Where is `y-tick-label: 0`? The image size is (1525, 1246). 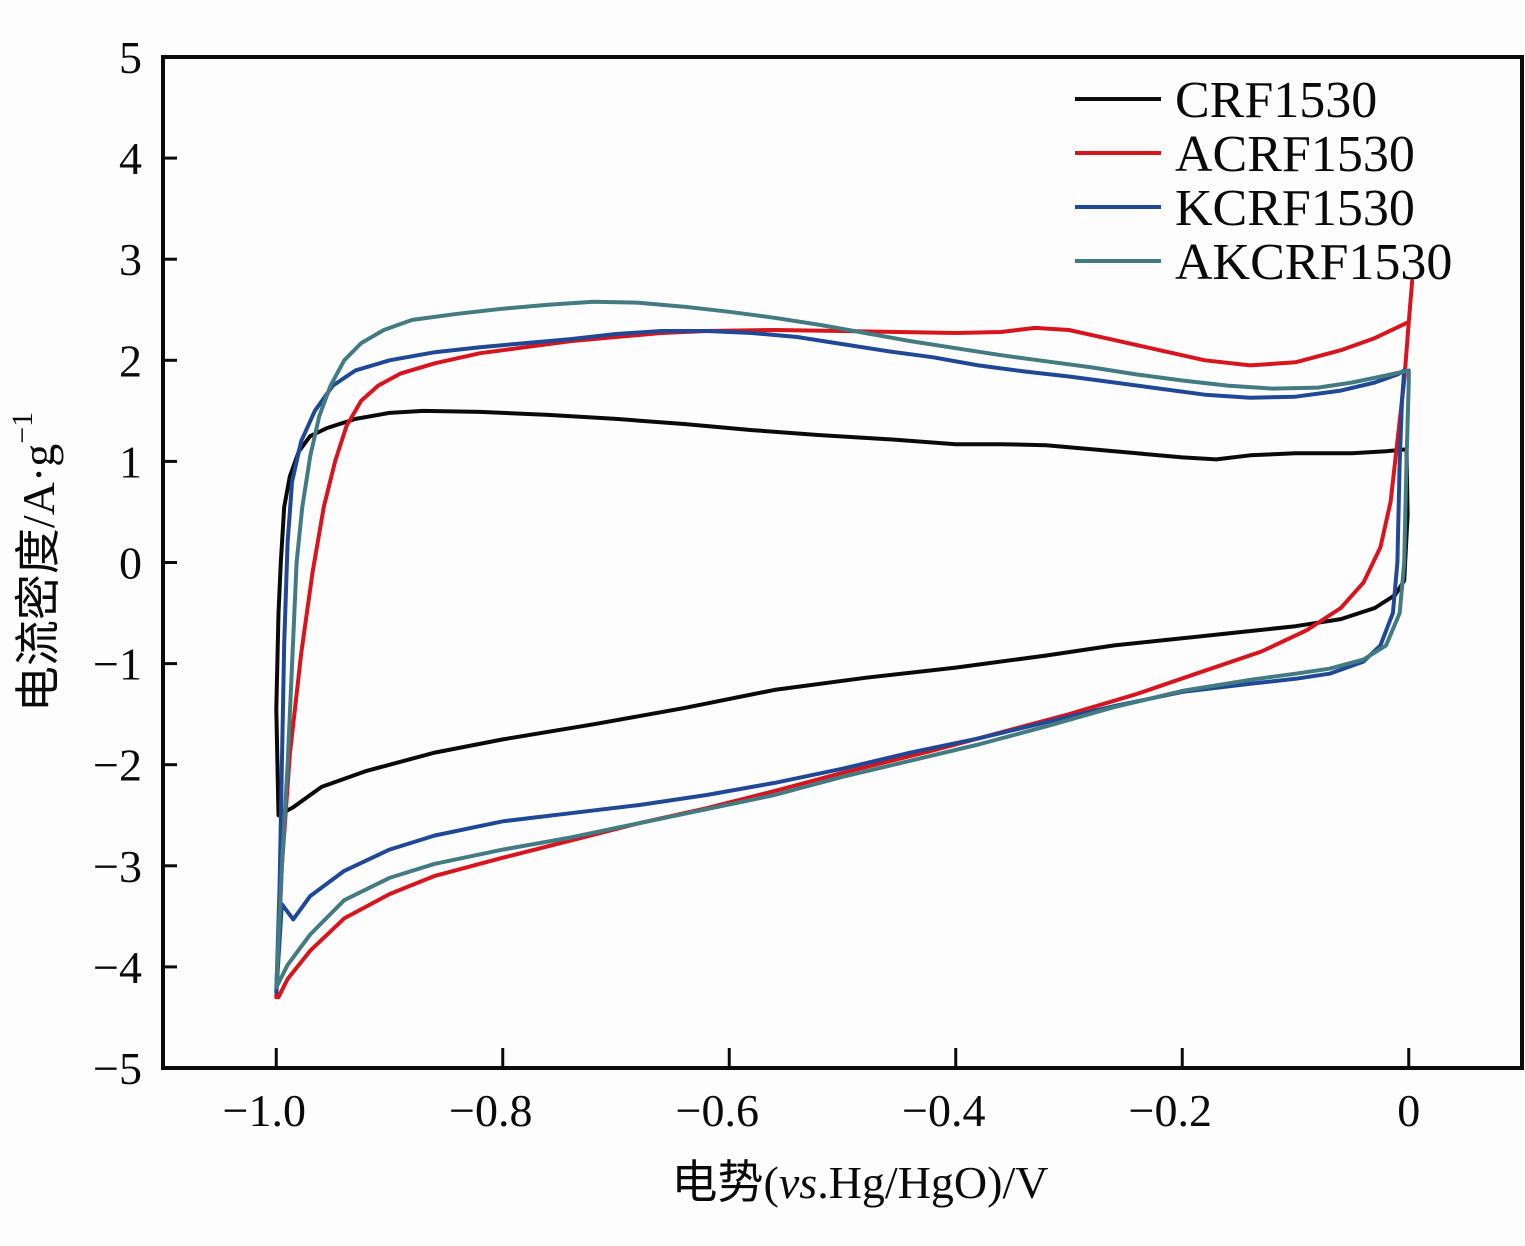 y-tick-label: 0 is located at coordinates (130, 563).